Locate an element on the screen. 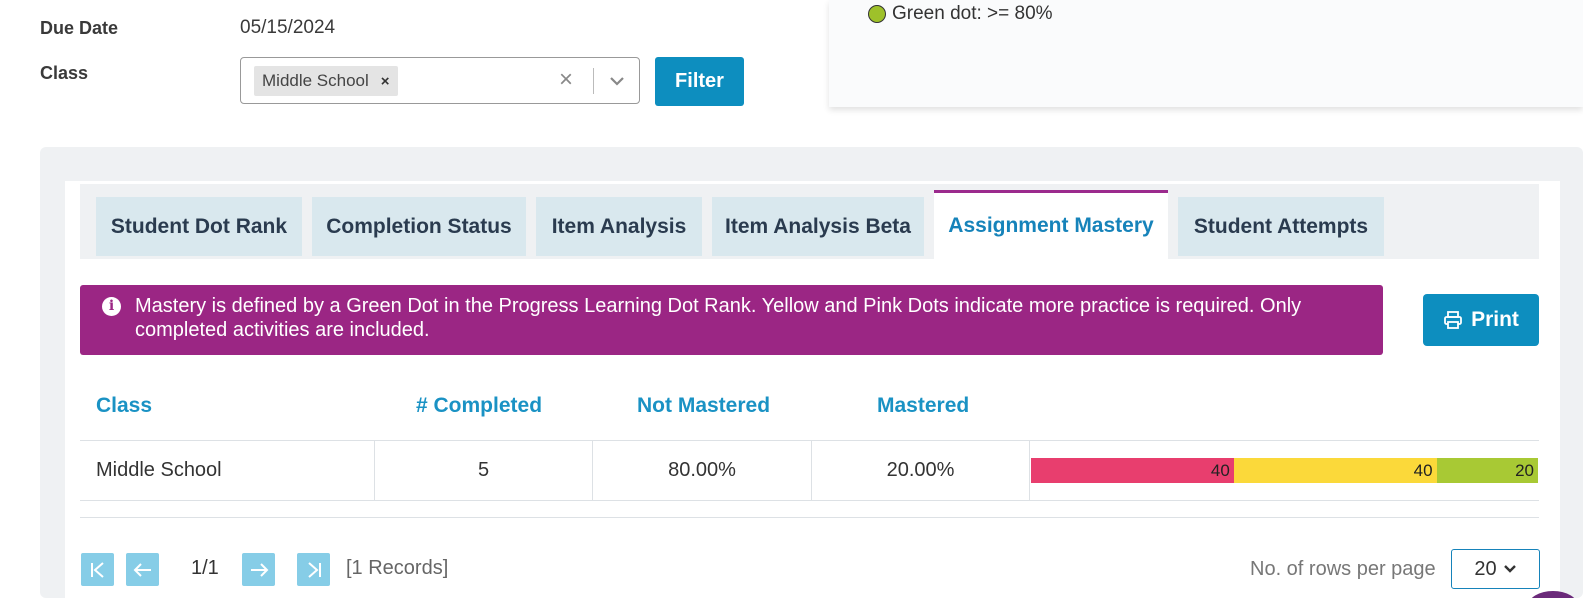 The image size is (1583, 598). tab-completion-status: Completion Status is located at coordinates (419, 226).